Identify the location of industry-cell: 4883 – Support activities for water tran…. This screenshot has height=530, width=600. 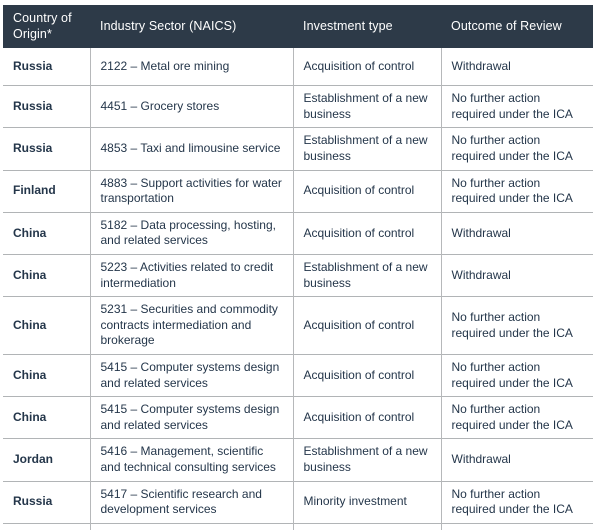
(191, 191).